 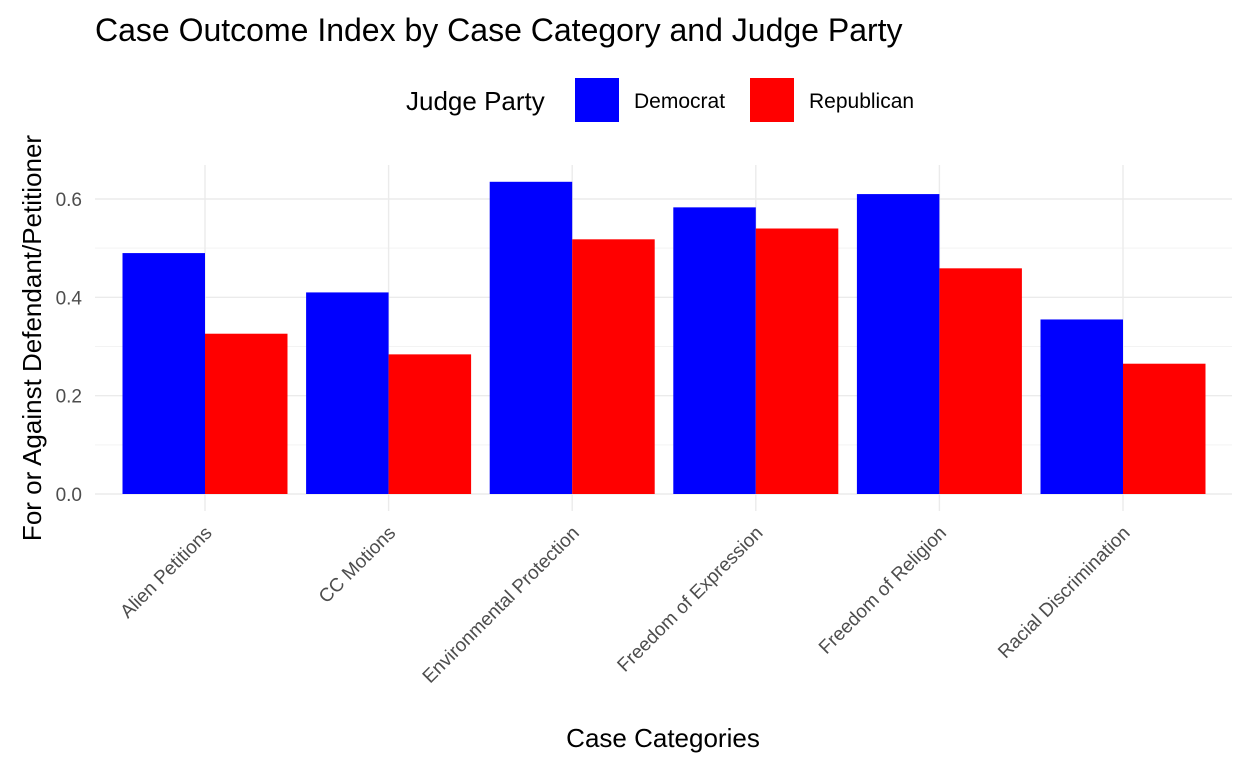 I want to click on x-axis-title: Case Categories, so click(x=663, y=738).